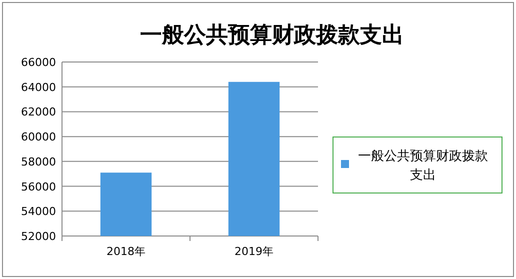 This screenshot has height=279, width=516. I want to click on legend: 一般公共预算财政拨款支出, so click(417, 165).